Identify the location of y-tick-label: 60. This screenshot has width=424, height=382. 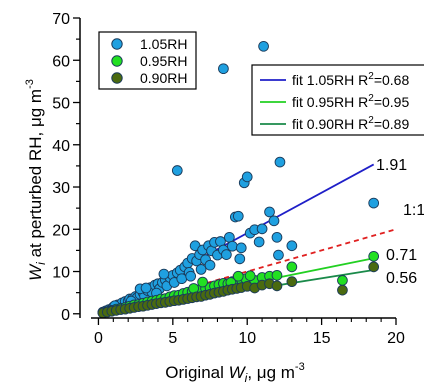
(61, 61).